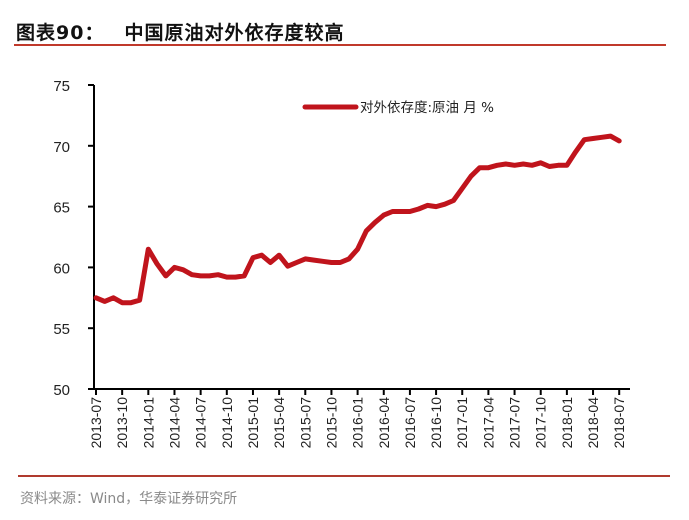 The image size is (689, 520). What do you see at coordinates (122, 423) in the screenshot?
I see `x-tick-label: 2013-10` at bounding box center [122, 423].